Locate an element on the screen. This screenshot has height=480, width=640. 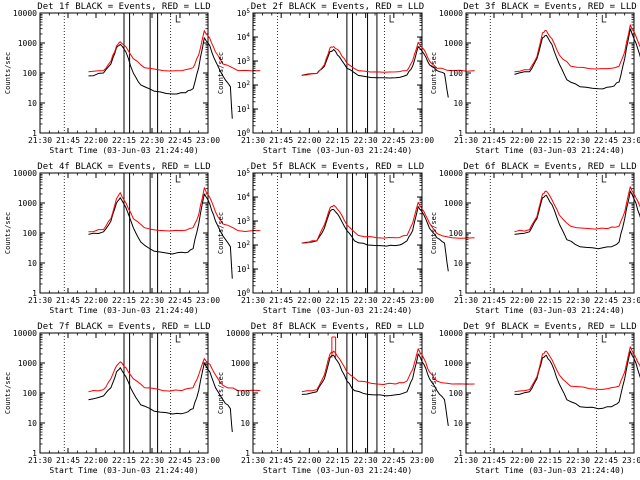
chart-title: Det 2f BLACK = Events, RED = LLD is located at coordinates (337, 7).